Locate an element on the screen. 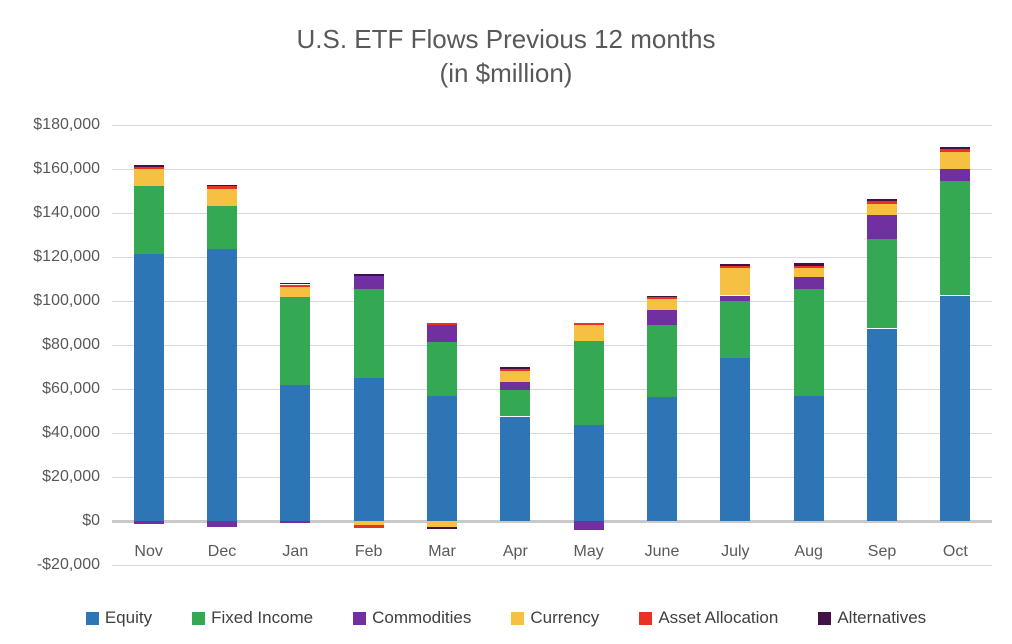 Image resolution: width=1012 pixels, height=644 pixels. x-tick-label-july: July is located at coordinates (735, 551).